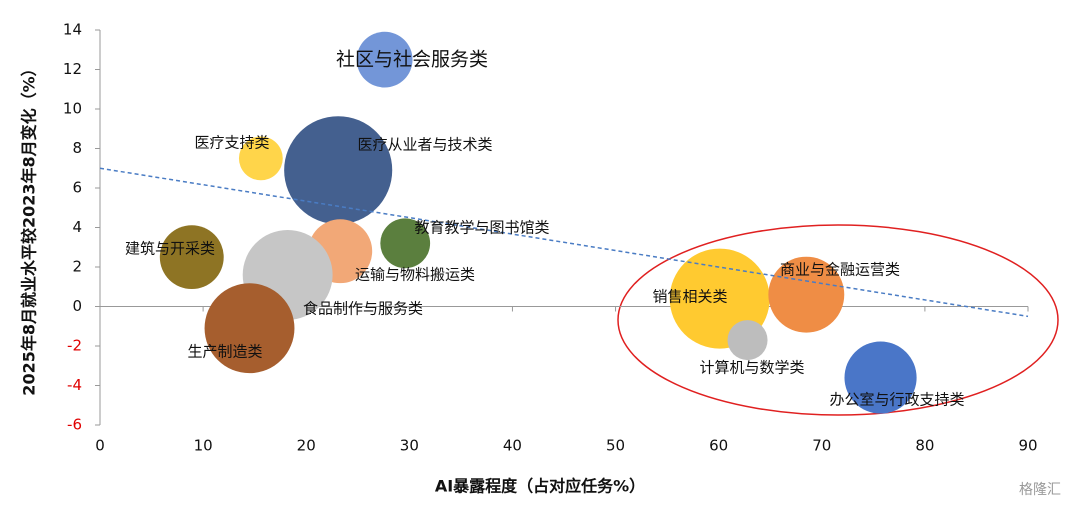 The height and width of the screenshot is (510, 1080). Describe the element at coordinates (540, 486) in the screenshot. I see `x-axis-label: AI暴露程度（占对应任务%）` at that location.